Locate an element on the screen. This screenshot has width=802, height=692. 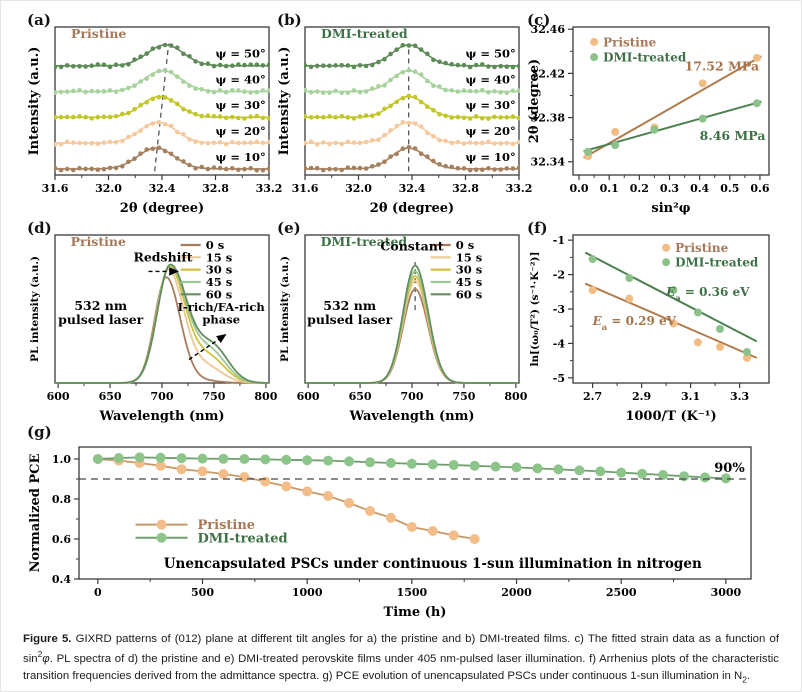
annotation: Ea = 0.29 eV is located at coordinates (634, 323).